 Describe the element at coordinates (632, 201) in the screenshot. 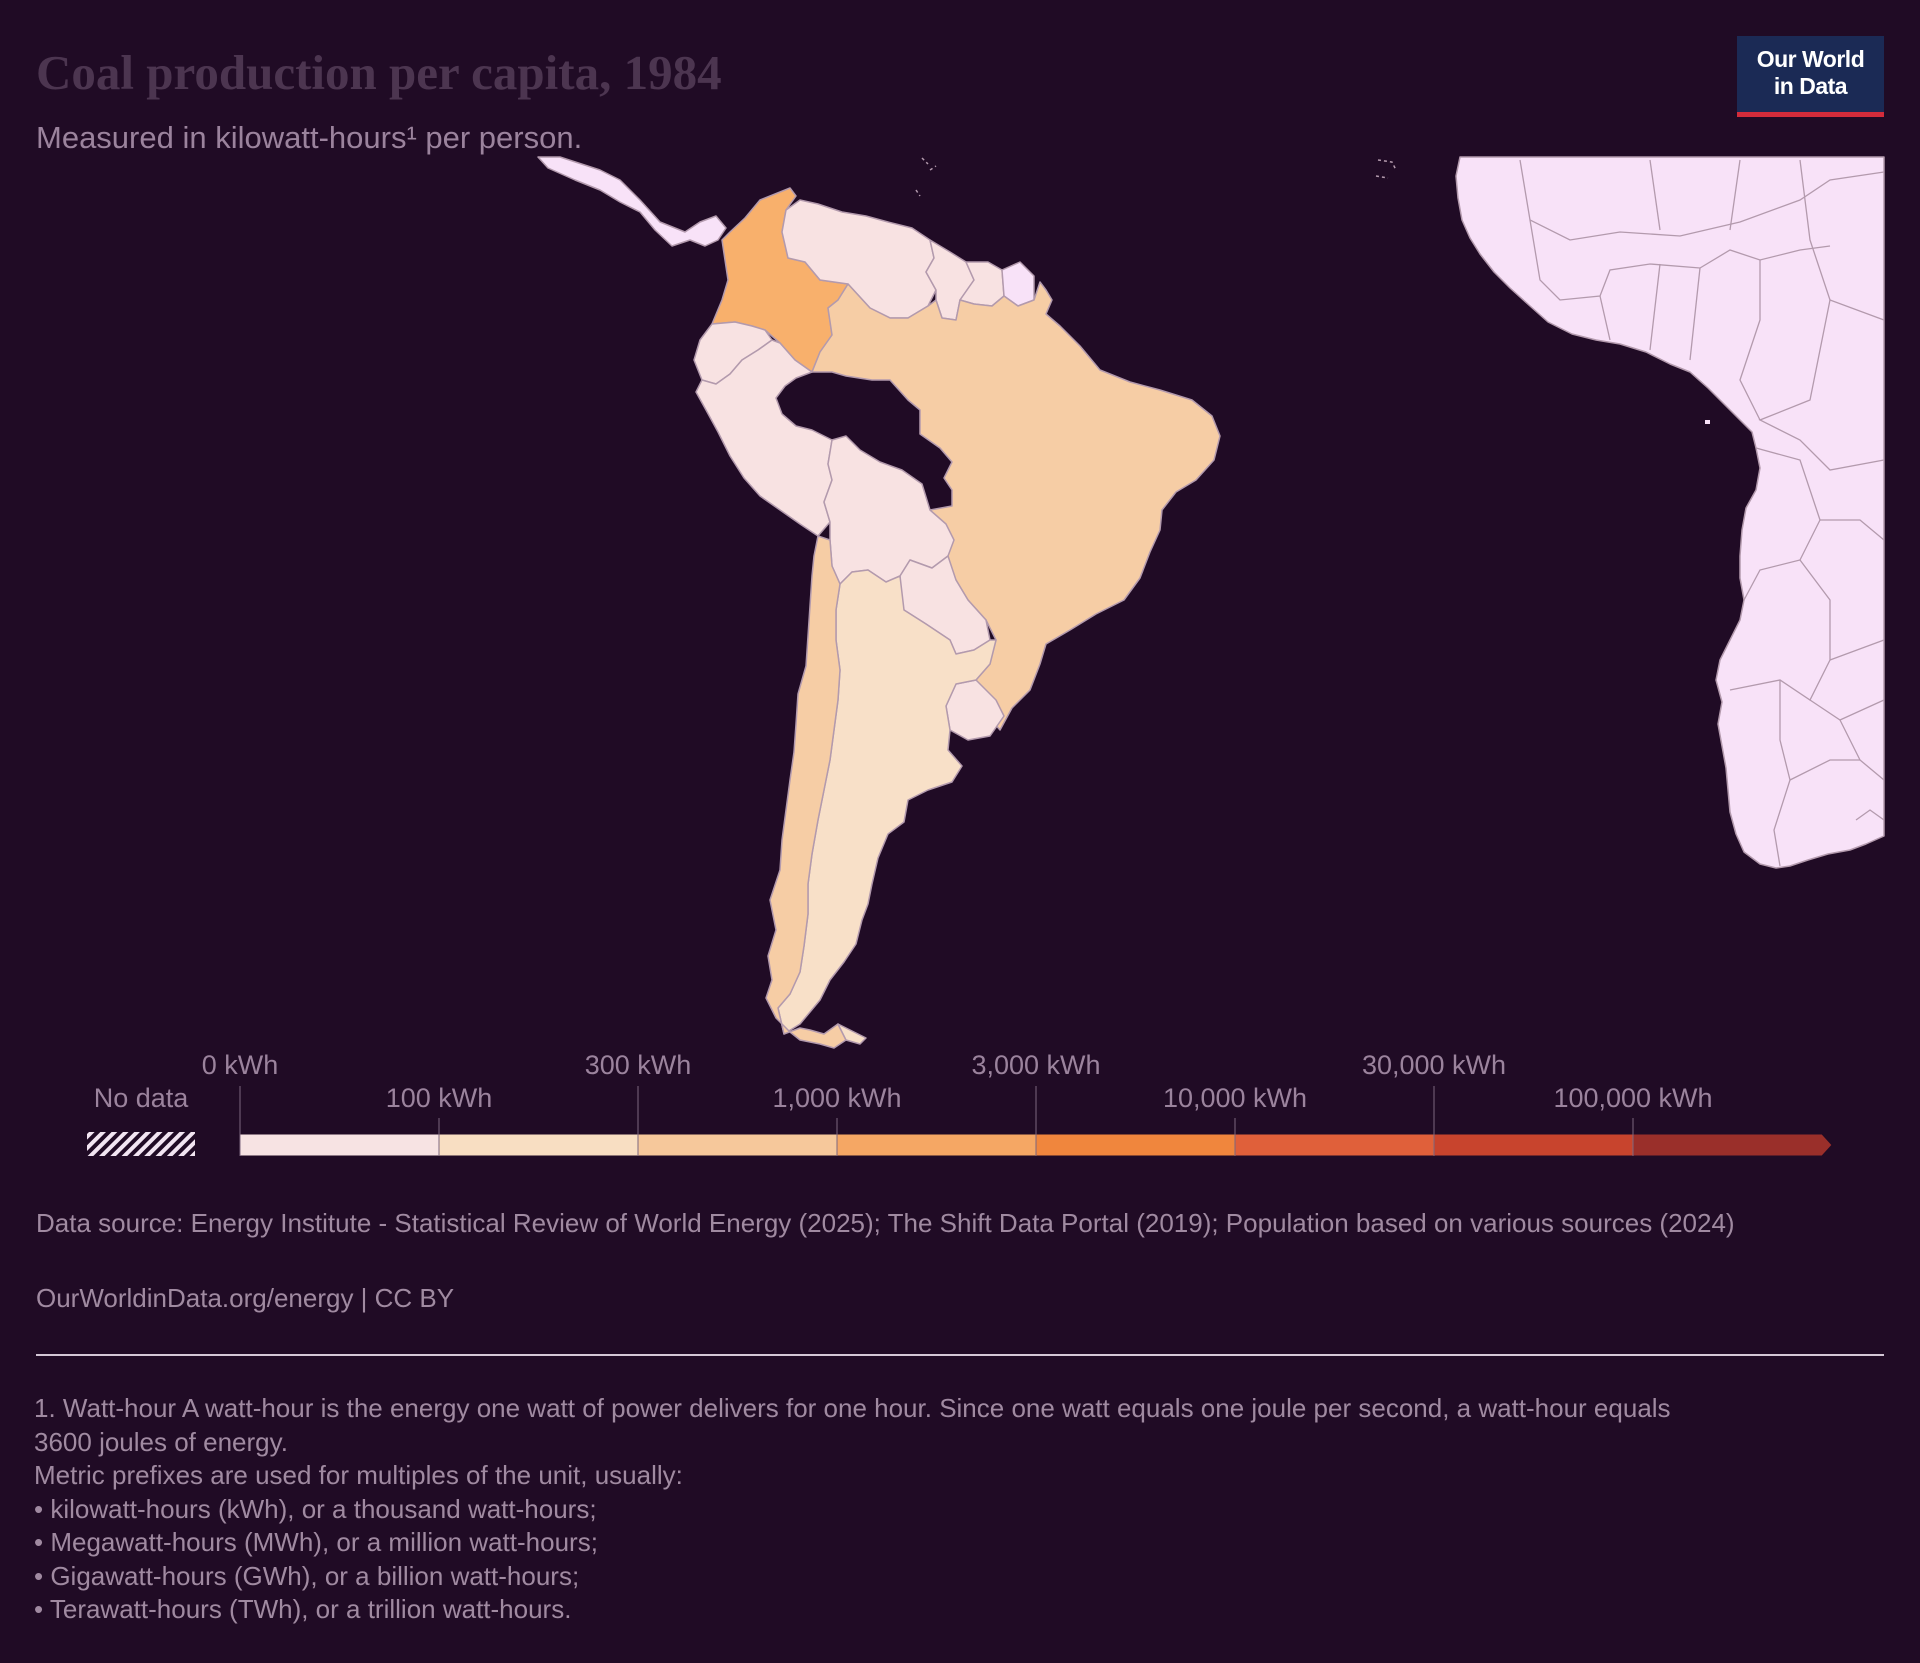

I see `country-central-america` at that location.